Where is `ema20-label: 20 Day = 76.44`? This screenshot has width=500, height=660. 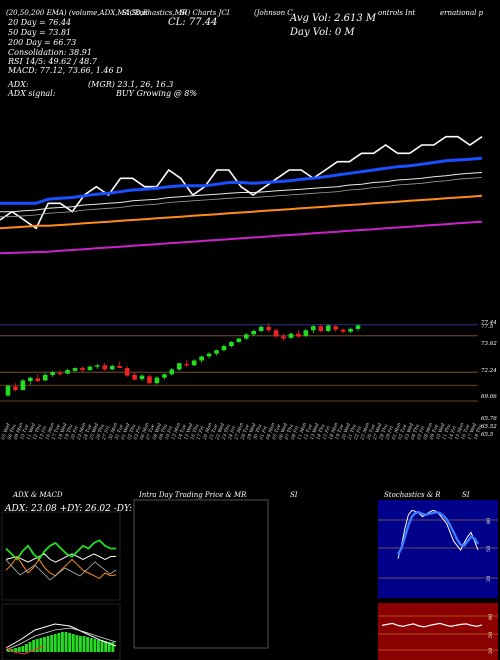
ema20-label: 20 Day = 76.44 is located at coordinates (40, 22).